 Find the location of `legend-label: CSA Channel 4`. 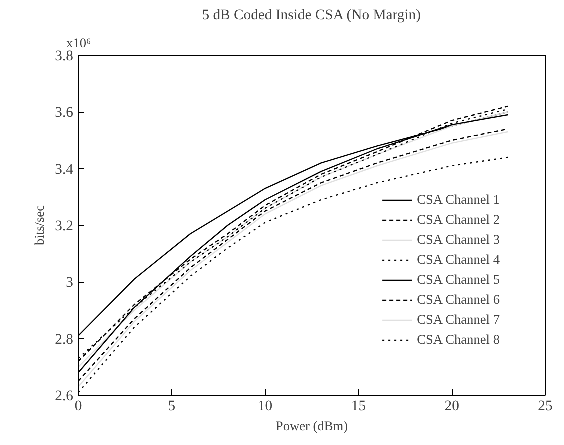

legend-label: CSA Channel 4 is located at coordinates (458, 260).